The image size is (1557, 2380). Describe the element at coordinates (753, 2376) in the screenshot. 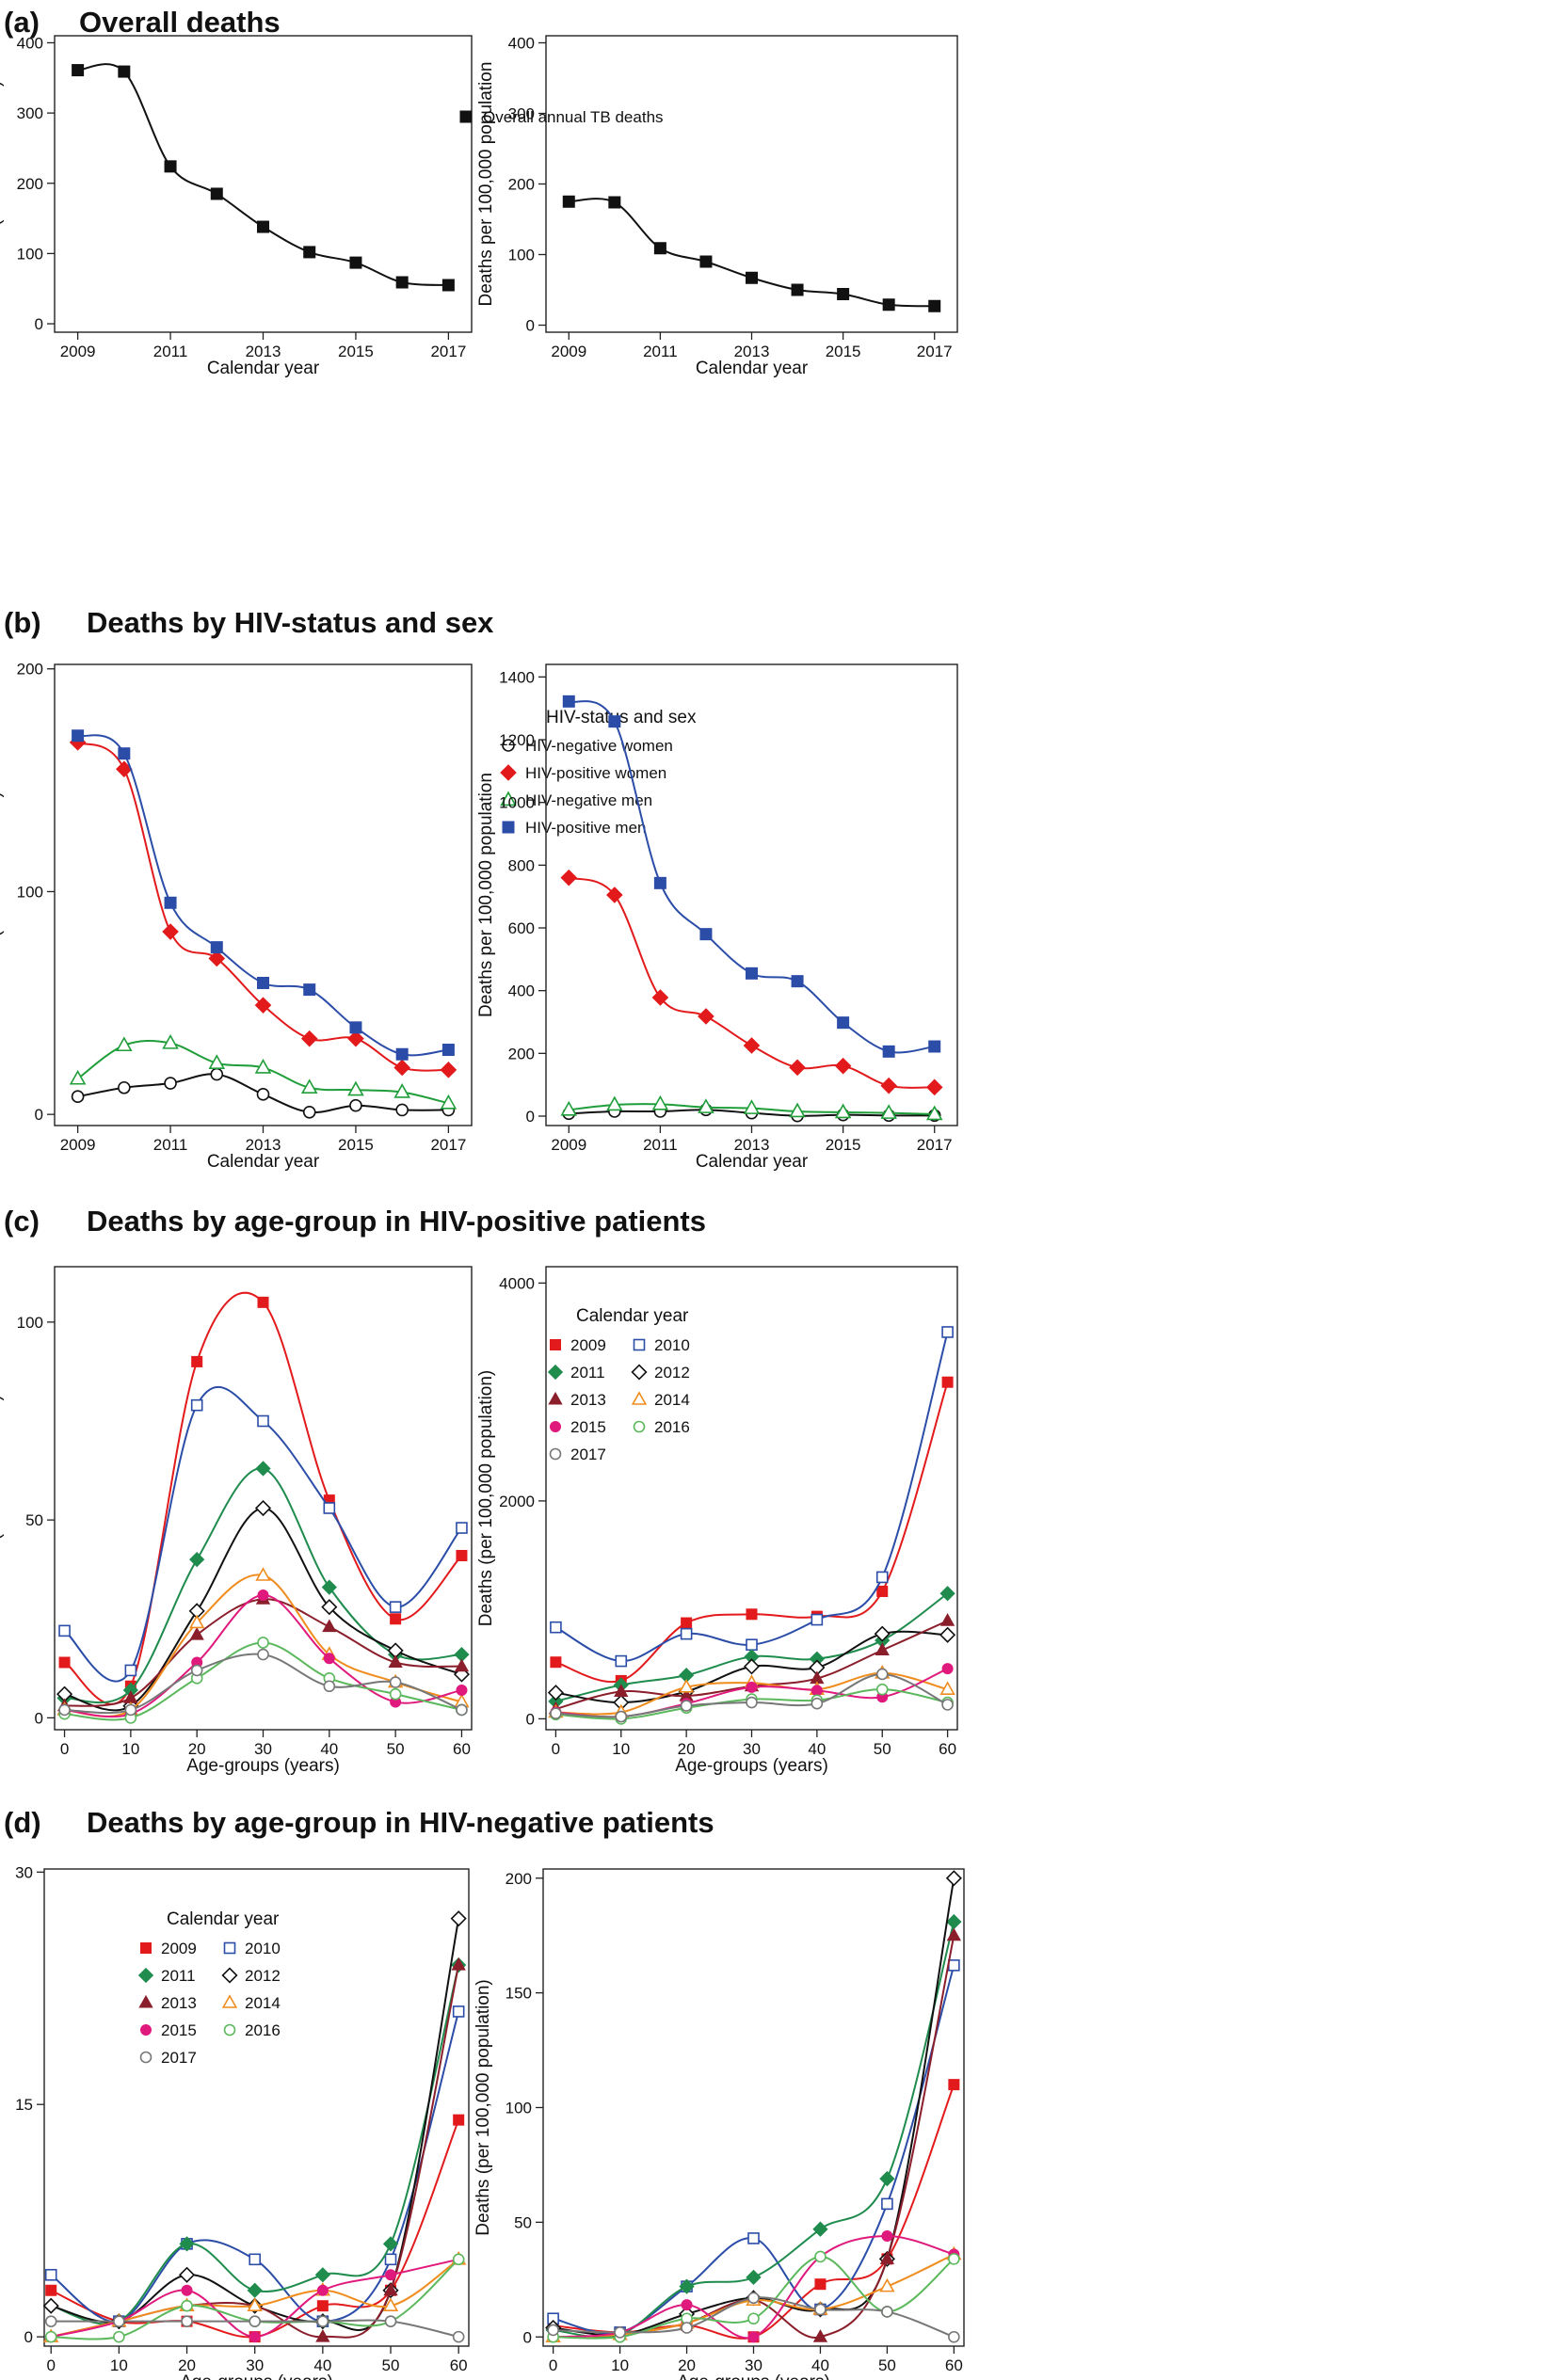

I see `x-axis-label: Age-groups (years)` at that location.